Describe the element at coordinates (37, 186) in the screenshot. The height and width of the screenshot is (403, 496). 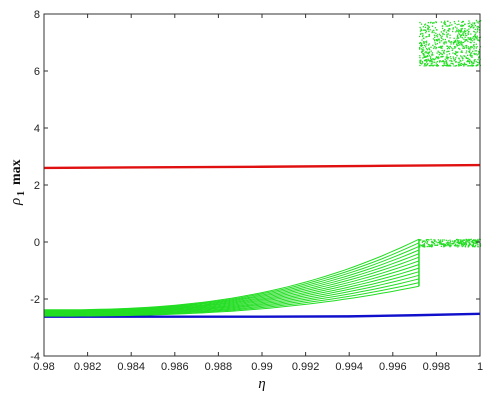
I see `y-tick-label: 2` at that location.